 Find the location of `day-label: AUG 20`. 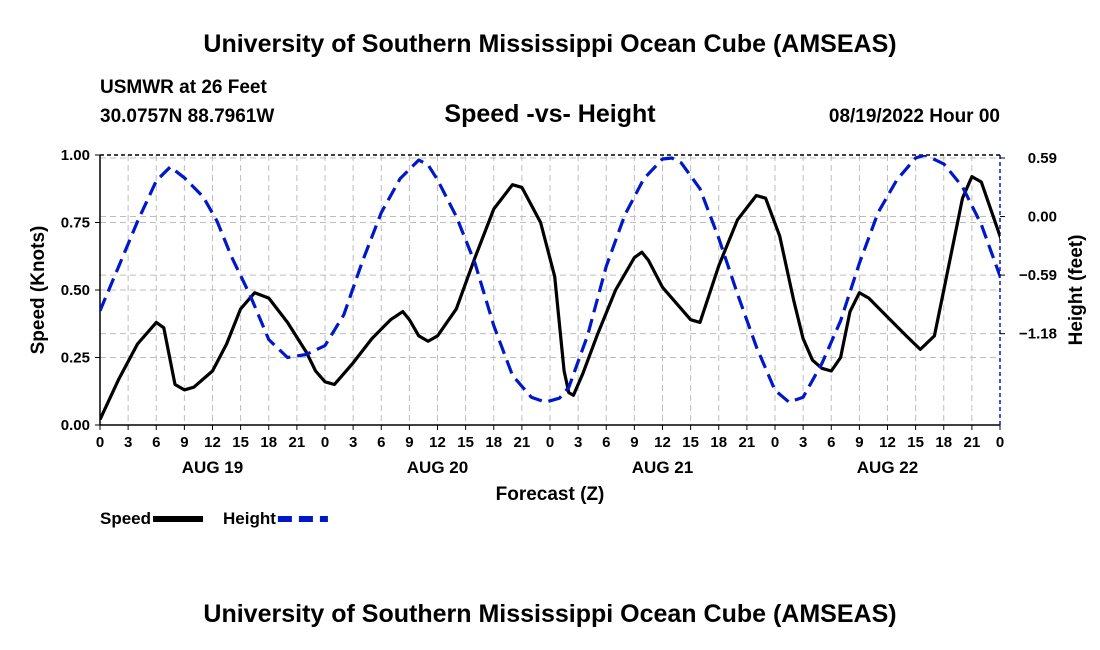

day-label: AUG 20 is located at coordinates (437, 467).